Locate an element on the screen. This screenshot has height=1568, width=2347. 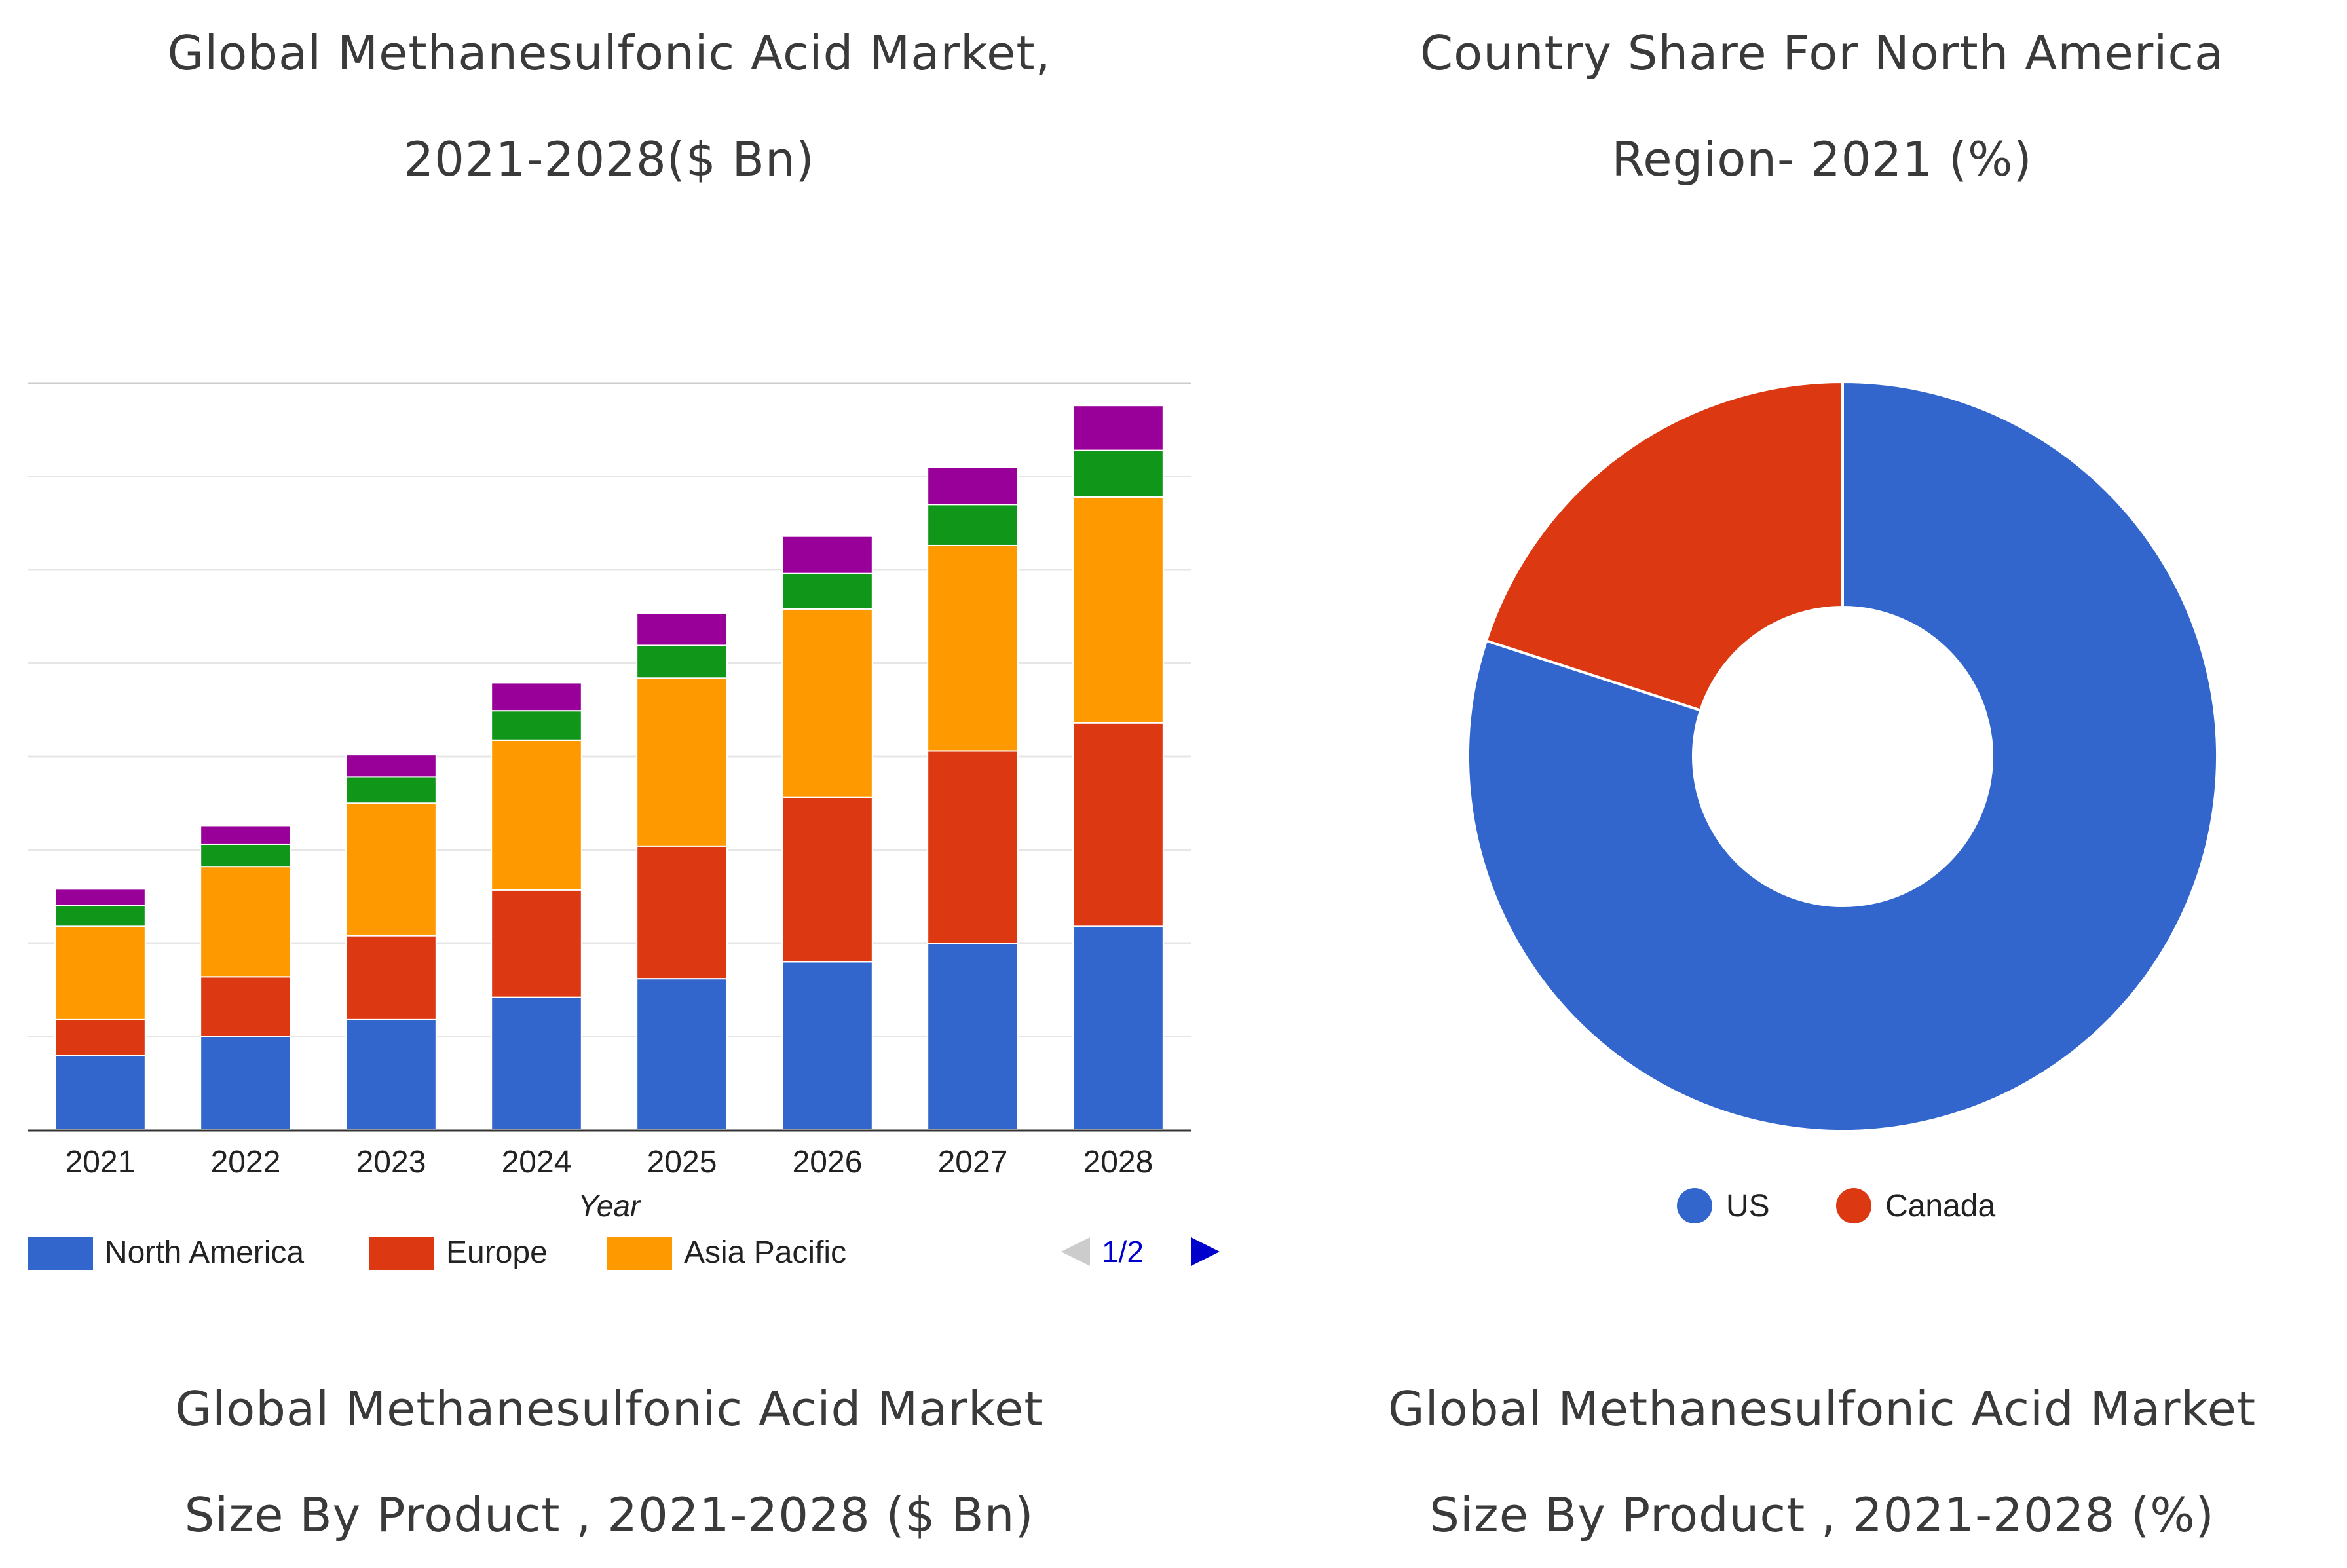
bar-segment-2028-s2 is located at coordinates (1118, 610).